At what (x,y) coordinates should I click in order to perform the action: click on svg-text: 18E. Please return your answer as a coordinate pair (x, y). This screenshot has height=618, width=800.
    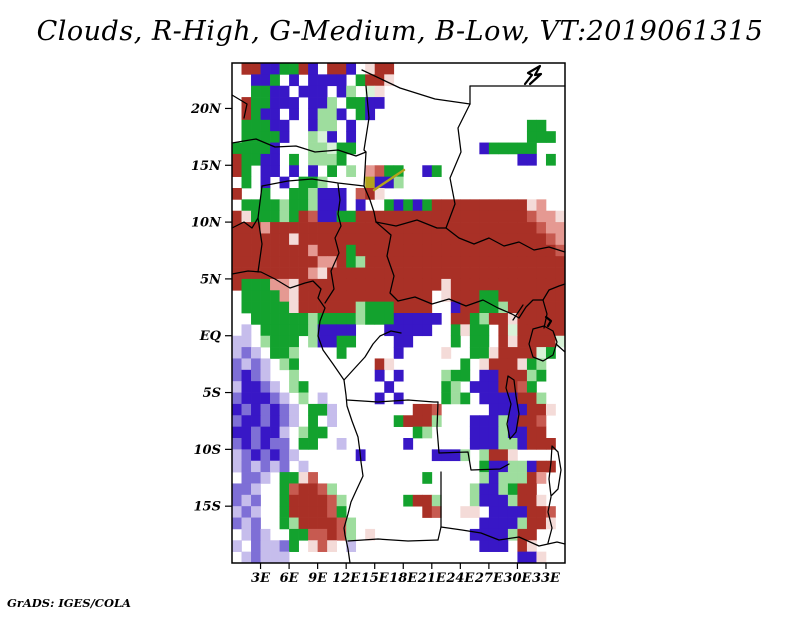
    Looking at the image, I should click on (403, 578).